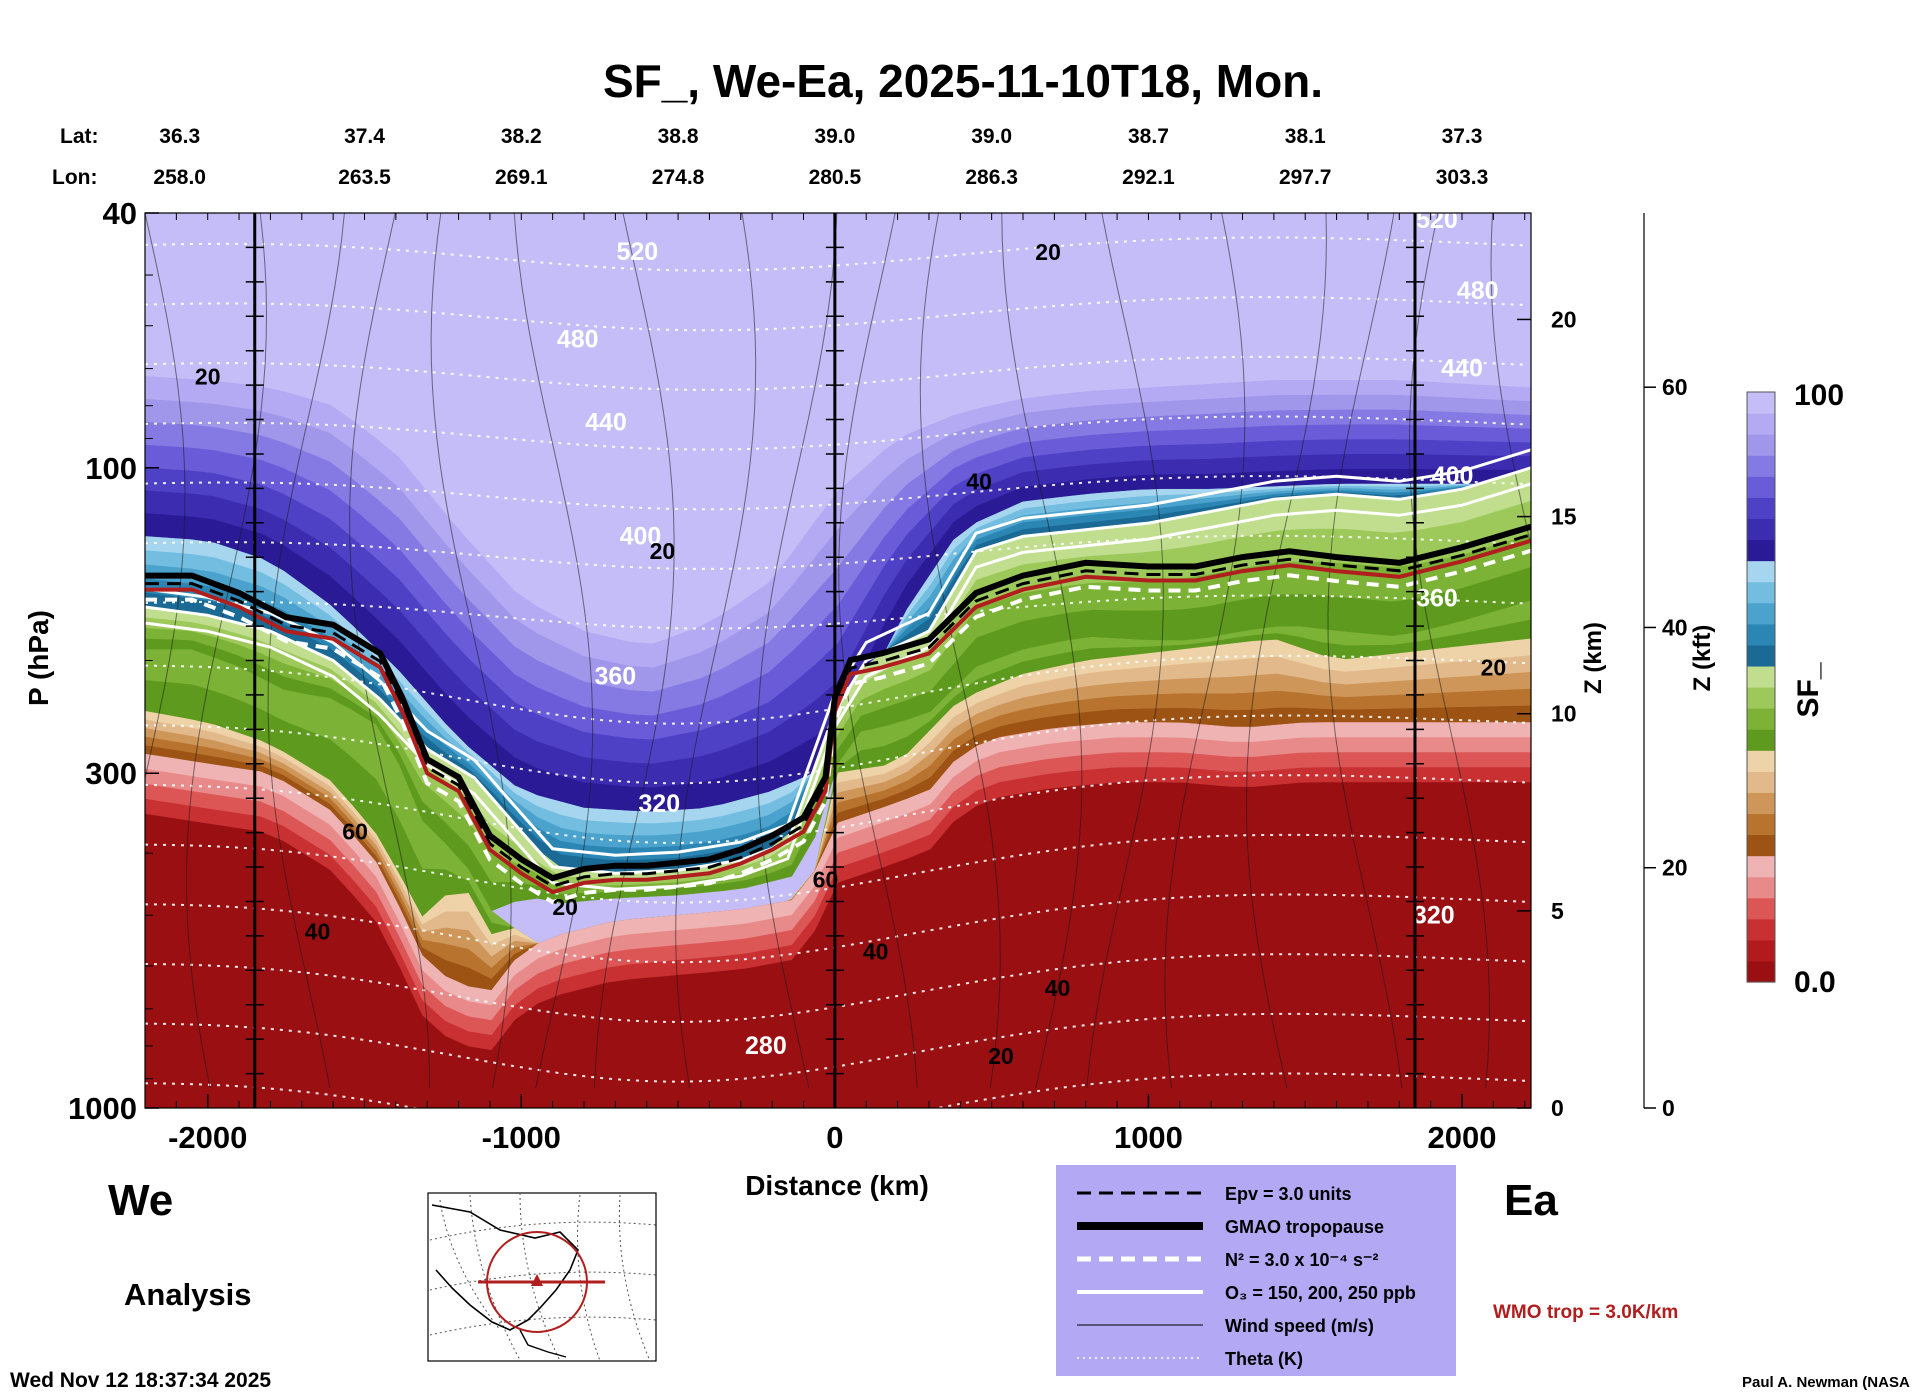 The width and height of the screenshot is (1926, 1394). What do you see at coordinates (188, 1294) in the screenshot?
I see `analysis-label: Analysis` at bounding box center [188, 1294].